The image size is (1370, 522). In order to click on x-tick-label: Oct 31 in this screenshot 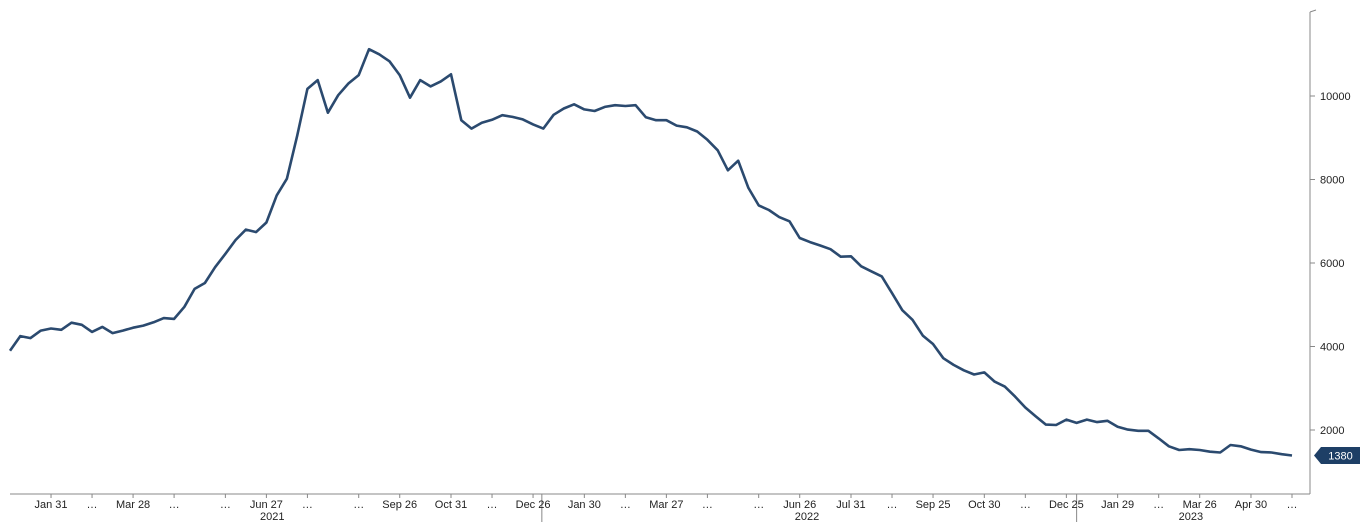, I will do `click(451, 505)`.